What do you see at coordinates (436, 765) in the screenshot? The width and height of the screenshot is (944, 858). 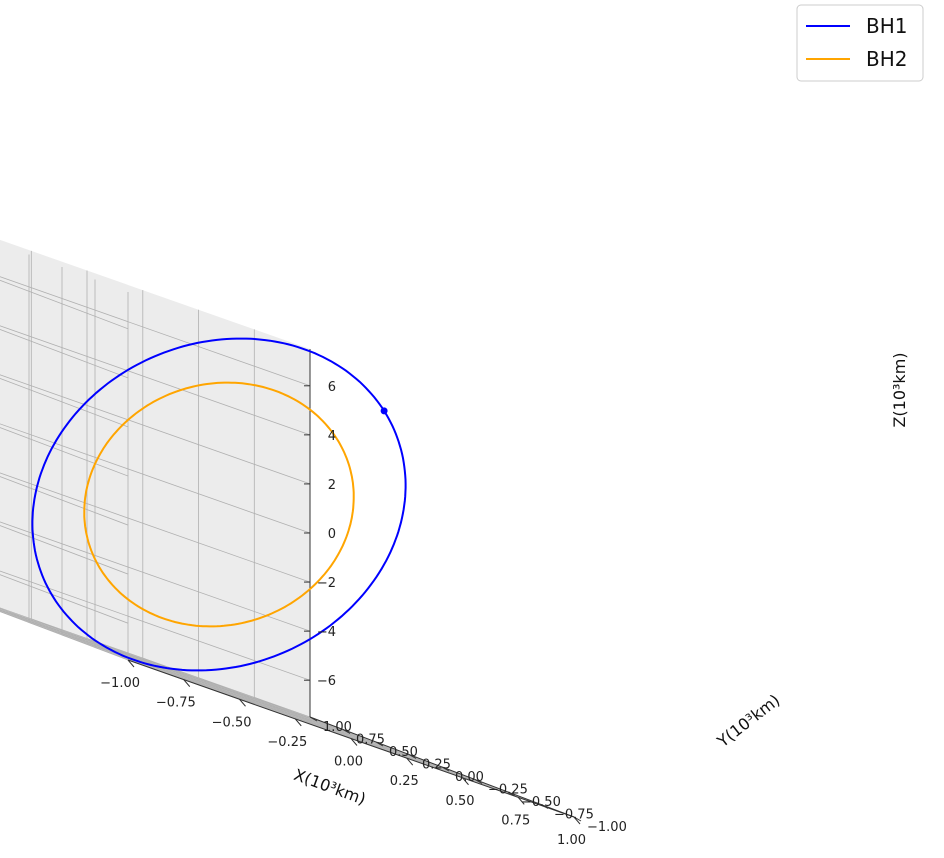 I see `y-tick-label: 0.25` at bounding box center [436, 765].